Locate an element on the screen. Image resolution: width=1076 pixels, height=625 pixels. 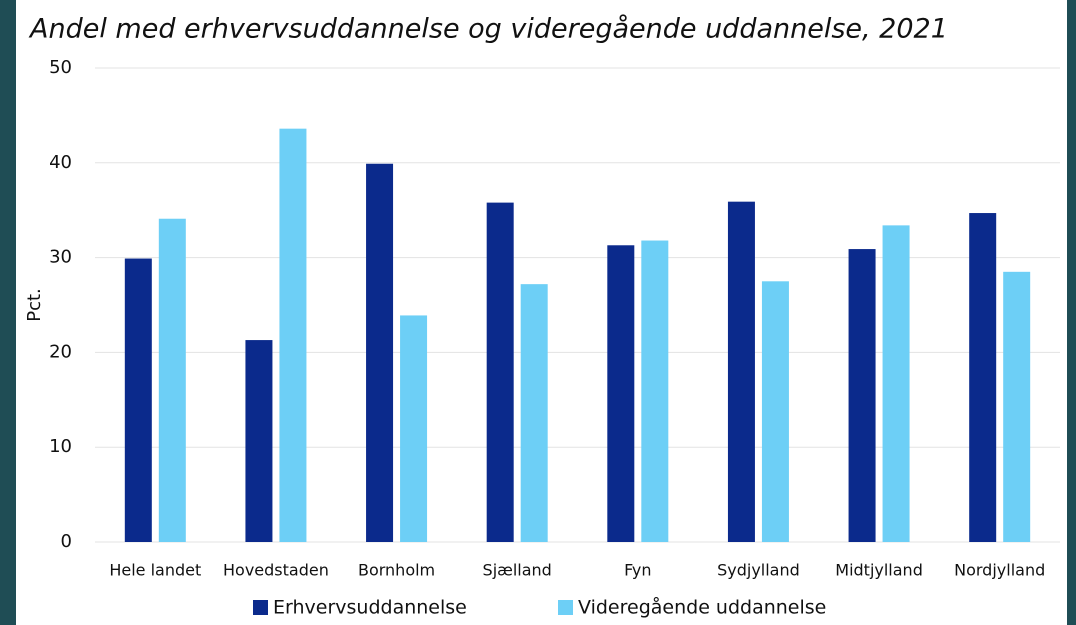
legend-label: Erhvervsuddannelse is located at coordinates (370, 608).